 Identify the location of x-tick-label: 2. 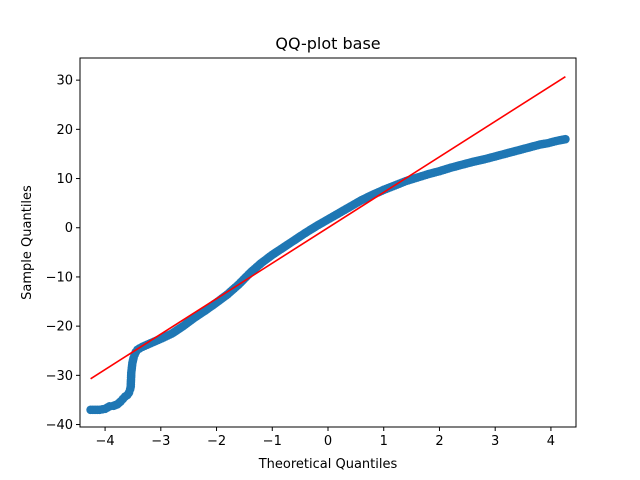
(439, 441).